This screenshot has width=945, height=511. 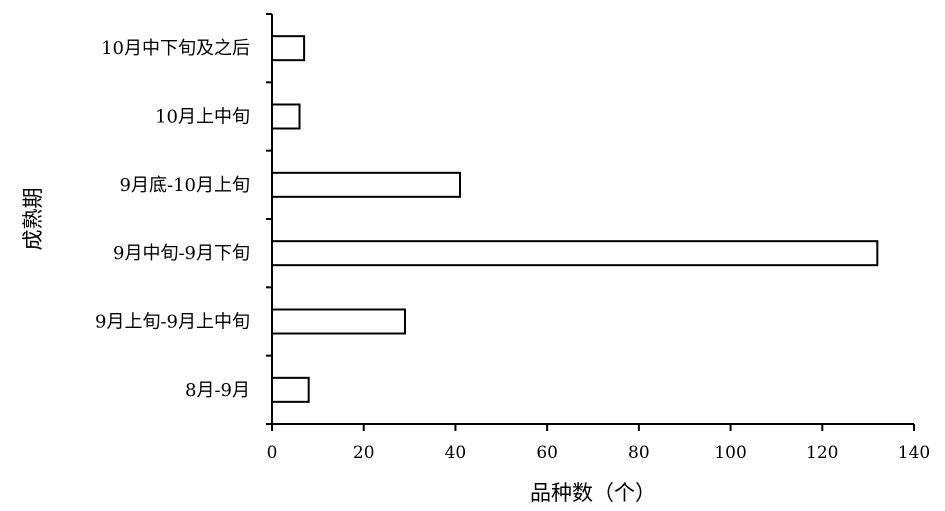 I want to click on x-tick-label-1: 20, so click(x=364, y=453).